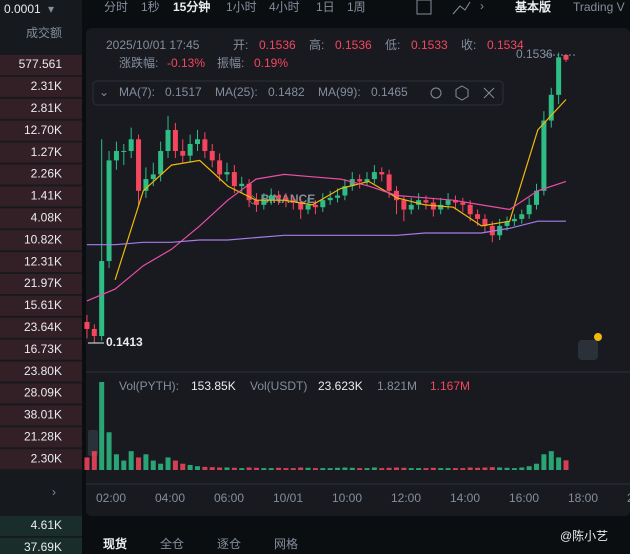  What do you see at coordinates (43, 239) in the screenshot?
I see `row-value: 10.82K` at bounding box center [43, 239].